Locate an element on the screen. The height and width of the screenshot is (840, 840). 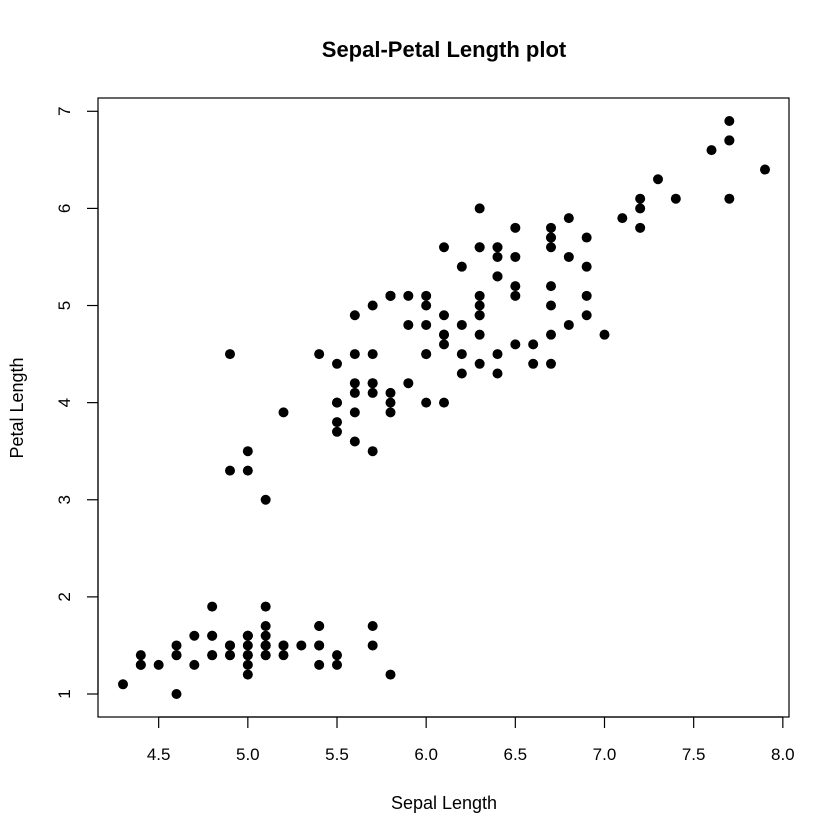
y-axis: 1 2 3 4 5 6 7 is located at coordinates (77, 403).